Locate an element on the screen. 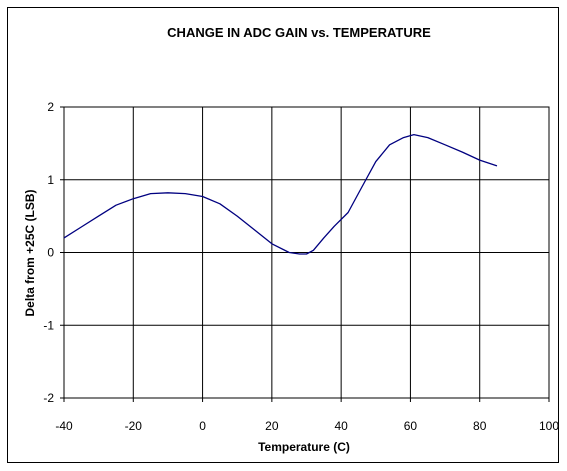 The image size is (567, 471). y-axis-ticks: -2 -1 0 1 2 is located at coordinates (53, 252).